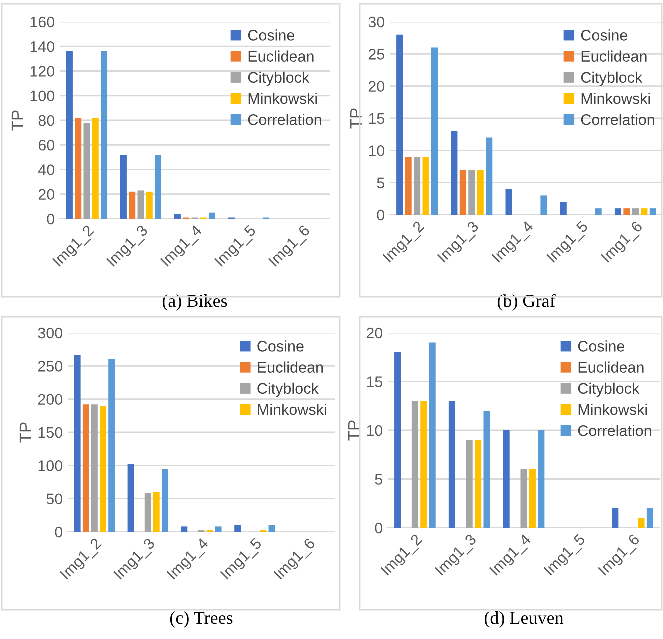 The width and height of the screenshot is (663, 639). Describe the element at coordinates (195, 302) in the screenshot. I see `text: (a) Bikes` at that location.